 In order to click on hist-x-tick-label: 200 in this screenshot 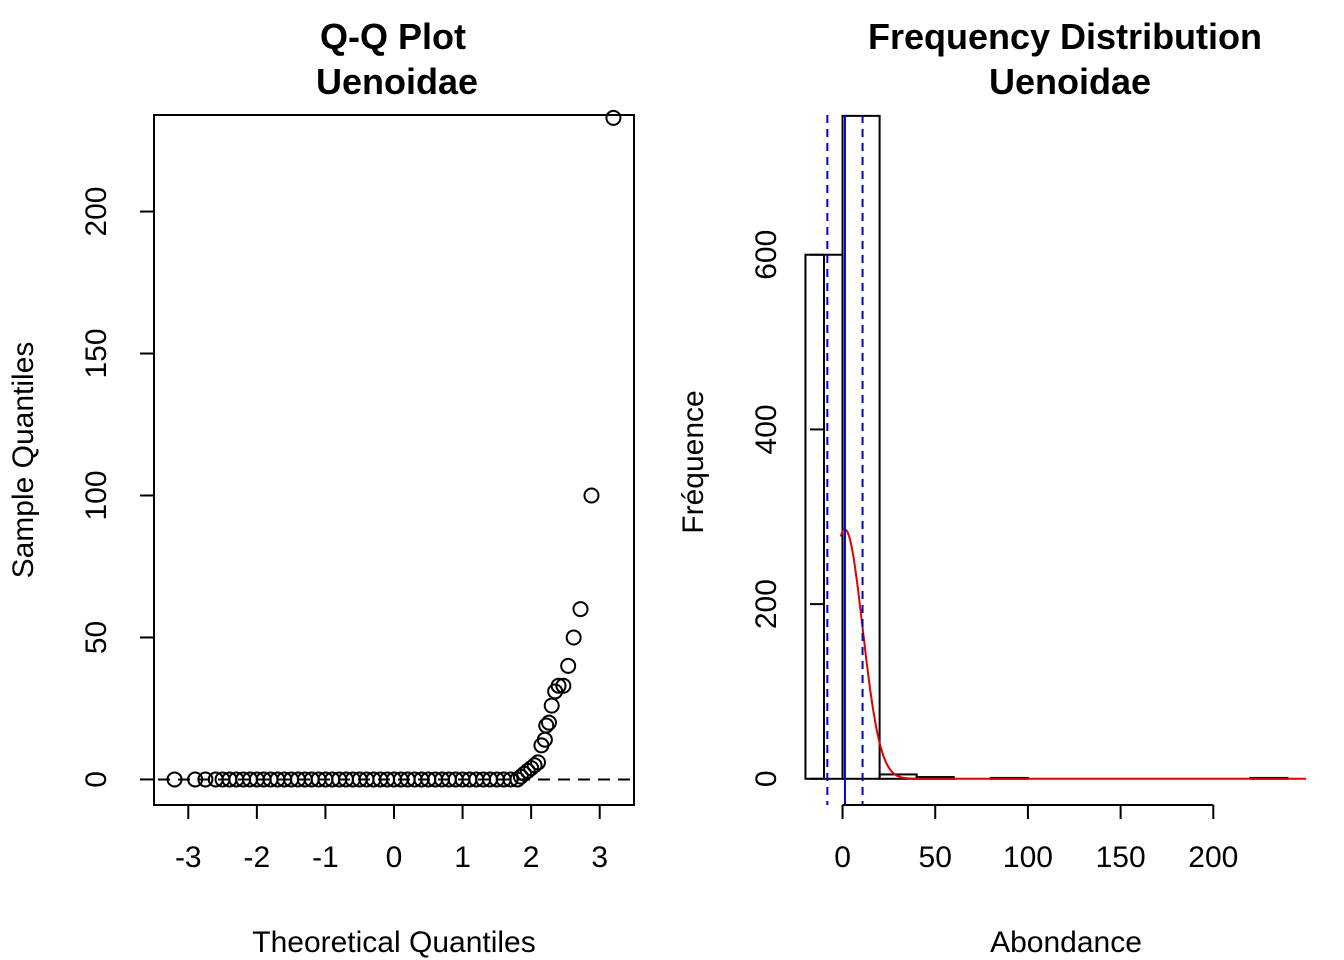, I will do `click(1213, 857)`.